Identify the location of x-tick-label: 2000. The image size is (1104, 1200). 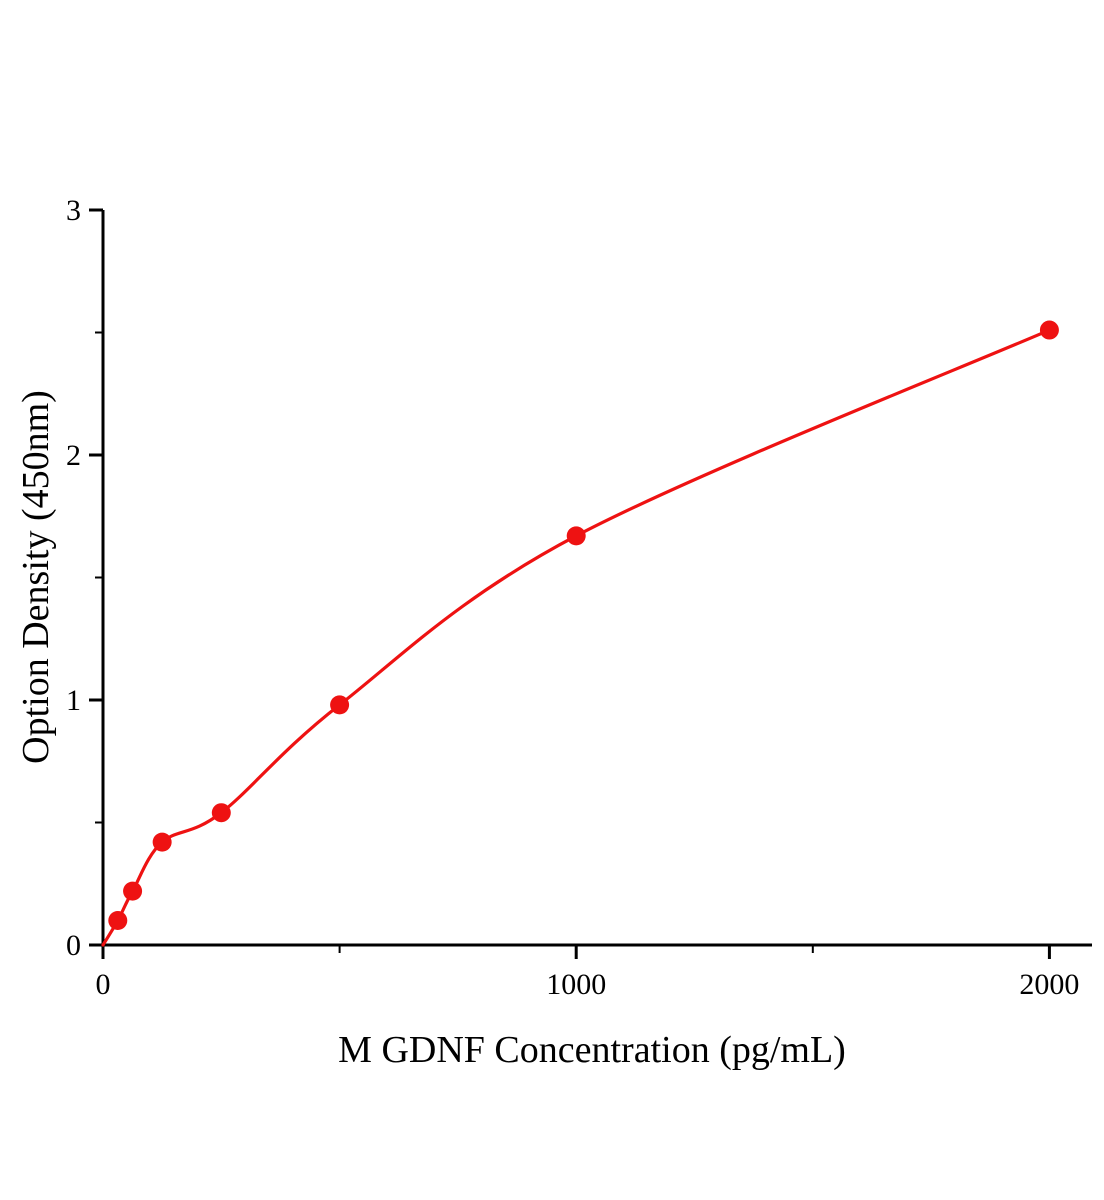
(1049, 984).